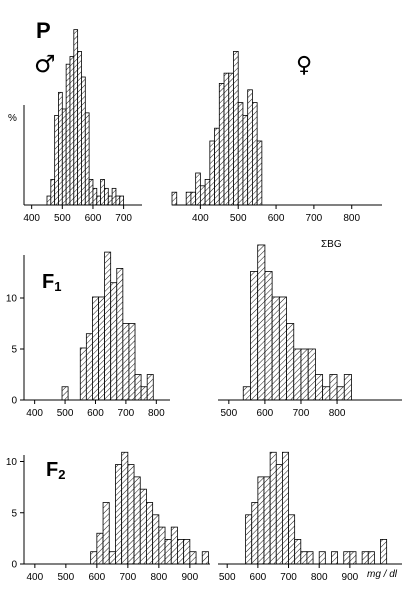 The height and width of the screenshot is (594, 409). I want to click on generation-label-f1: F1, so click(51, 282).